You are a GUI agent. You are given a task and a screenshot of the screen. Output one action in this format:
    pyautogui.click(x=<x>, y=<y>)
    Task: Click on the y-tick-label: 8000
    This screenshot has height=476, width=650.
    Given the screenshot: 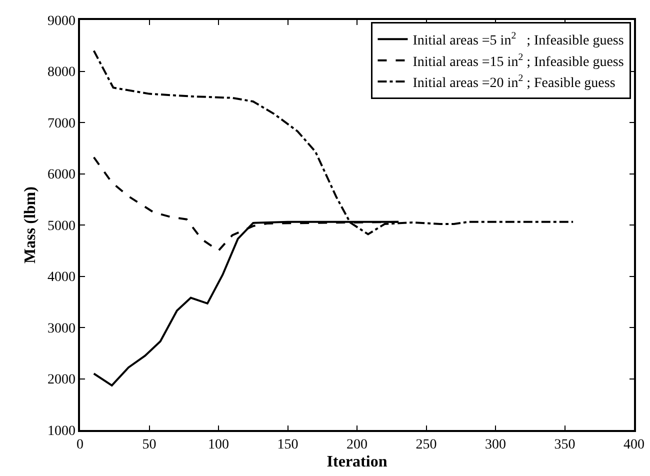 What is the action you would take?
    pyautogui.click(x=61, y=72)
    